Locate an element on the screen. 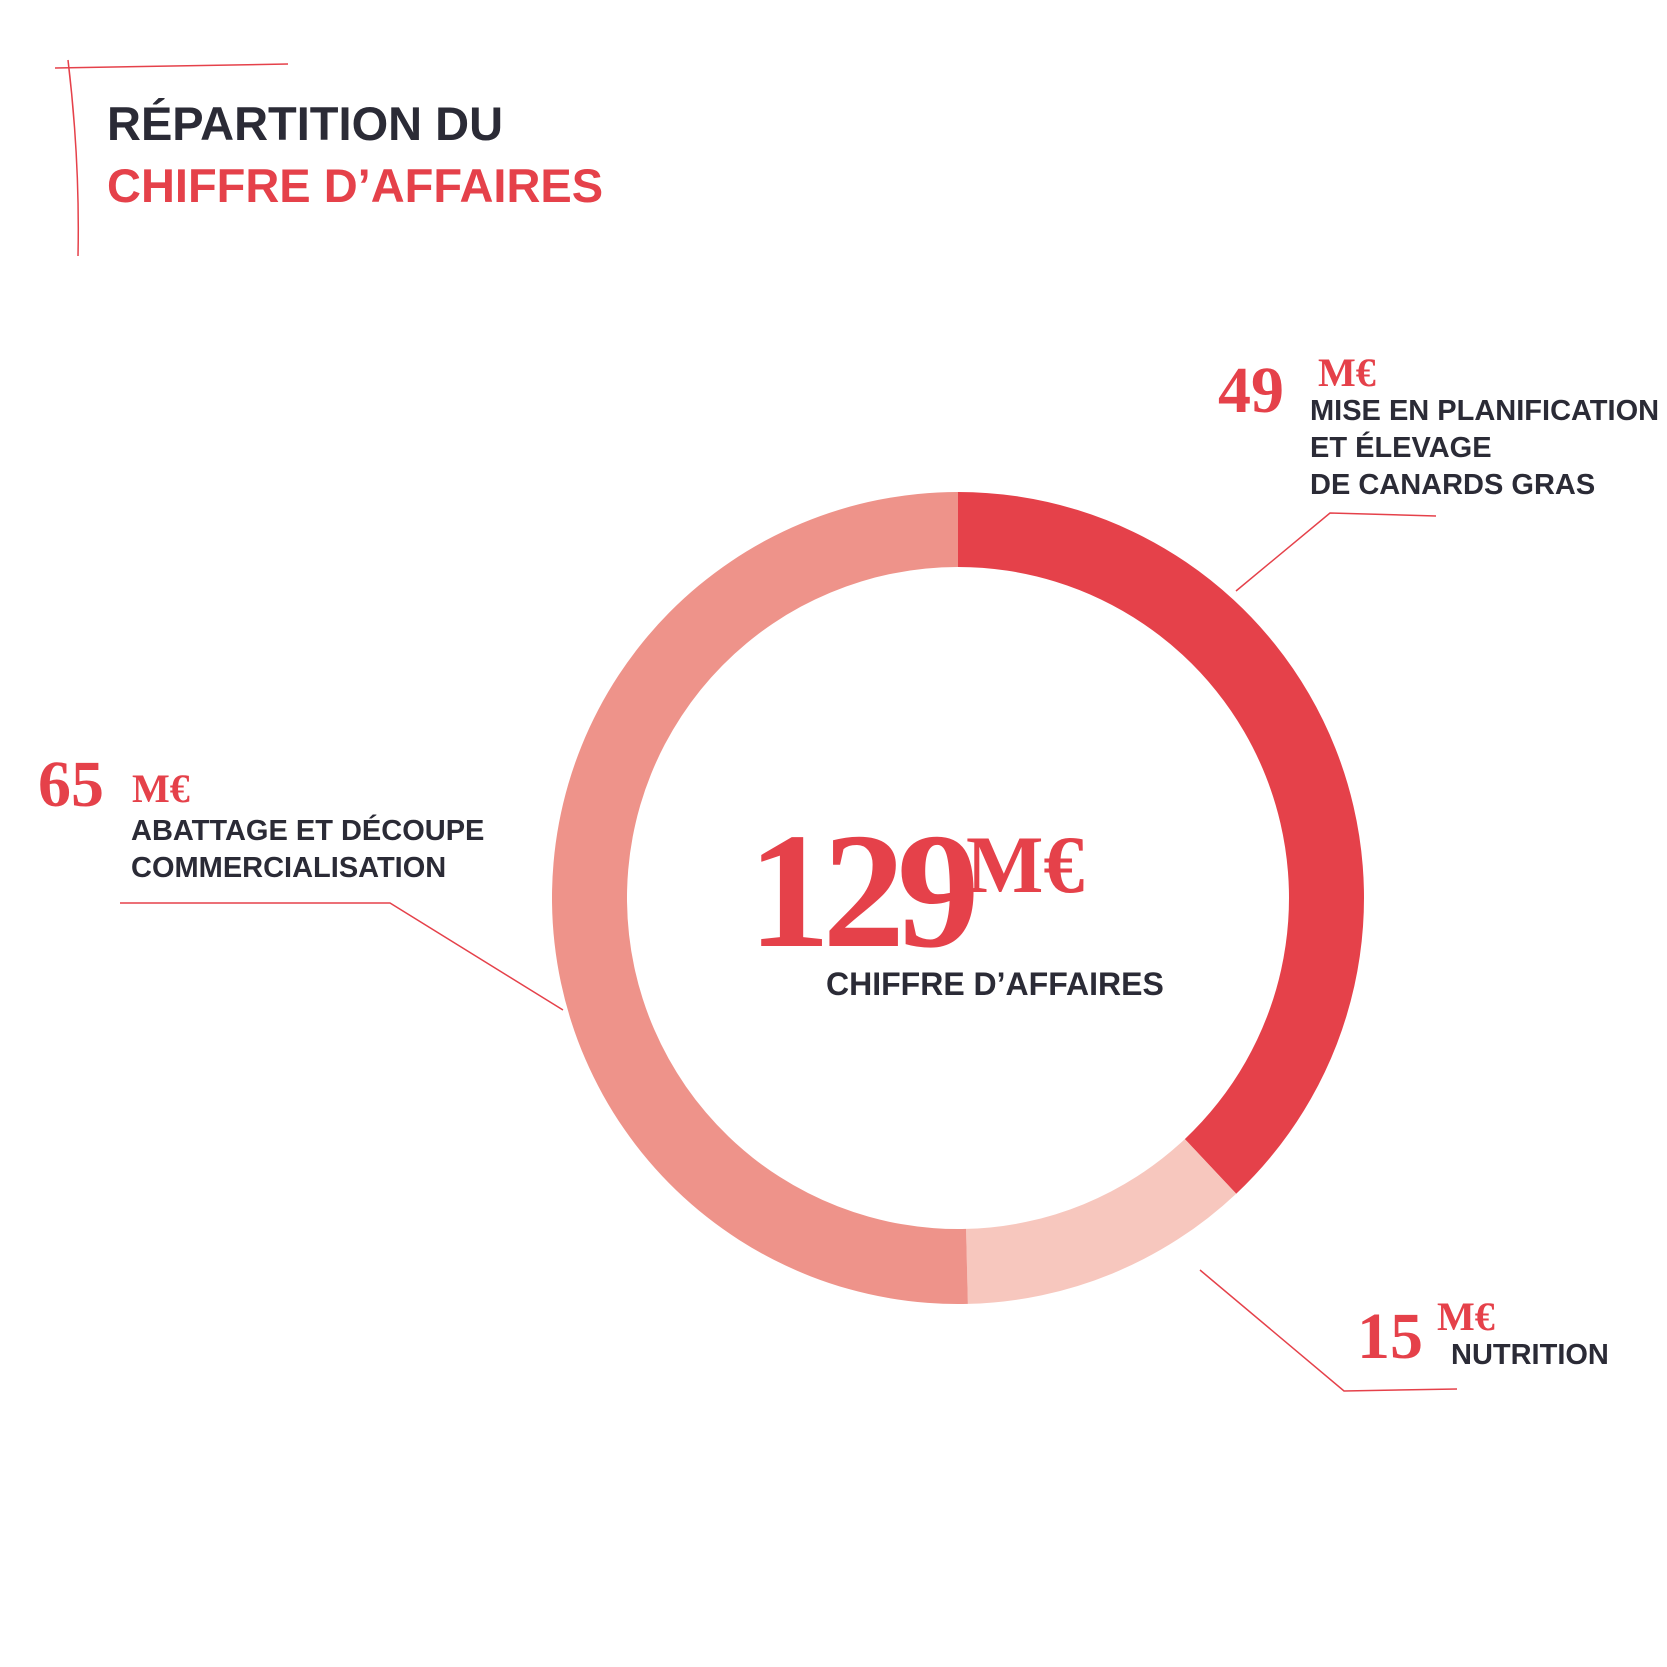 This screenshot has height=1667, width=1667. total-value: 129 is located at coordinates (861, 890).